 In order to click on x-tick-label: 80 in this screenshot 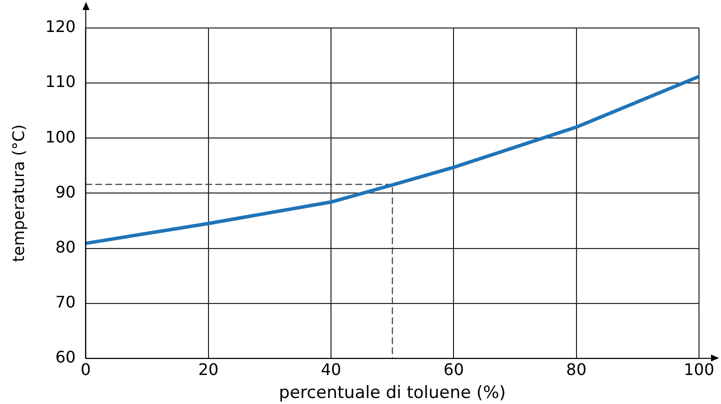, I will do `click(576, 370)`.